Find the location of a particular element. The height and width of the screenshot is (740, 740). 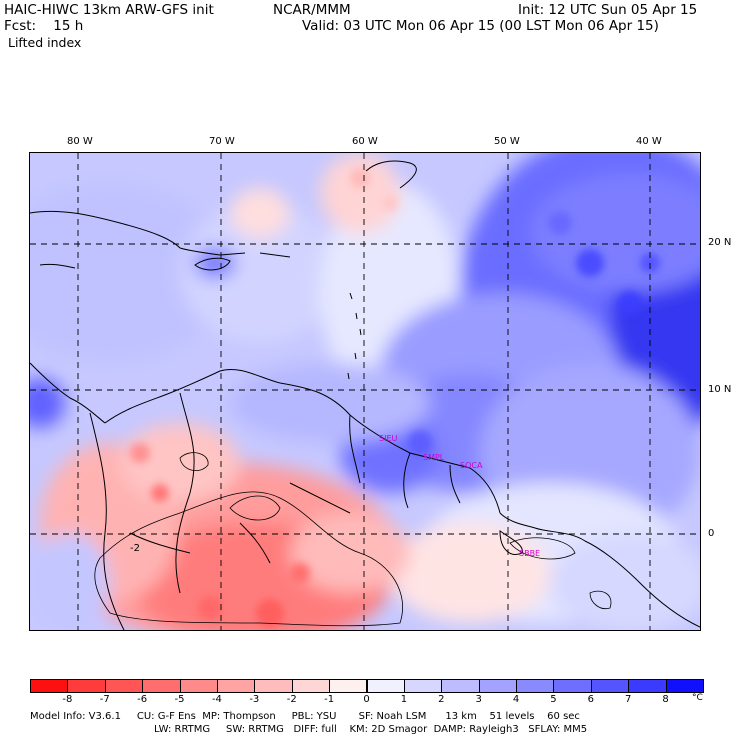

lon-label-70w: 70 W is located at coordinates (222, 141).